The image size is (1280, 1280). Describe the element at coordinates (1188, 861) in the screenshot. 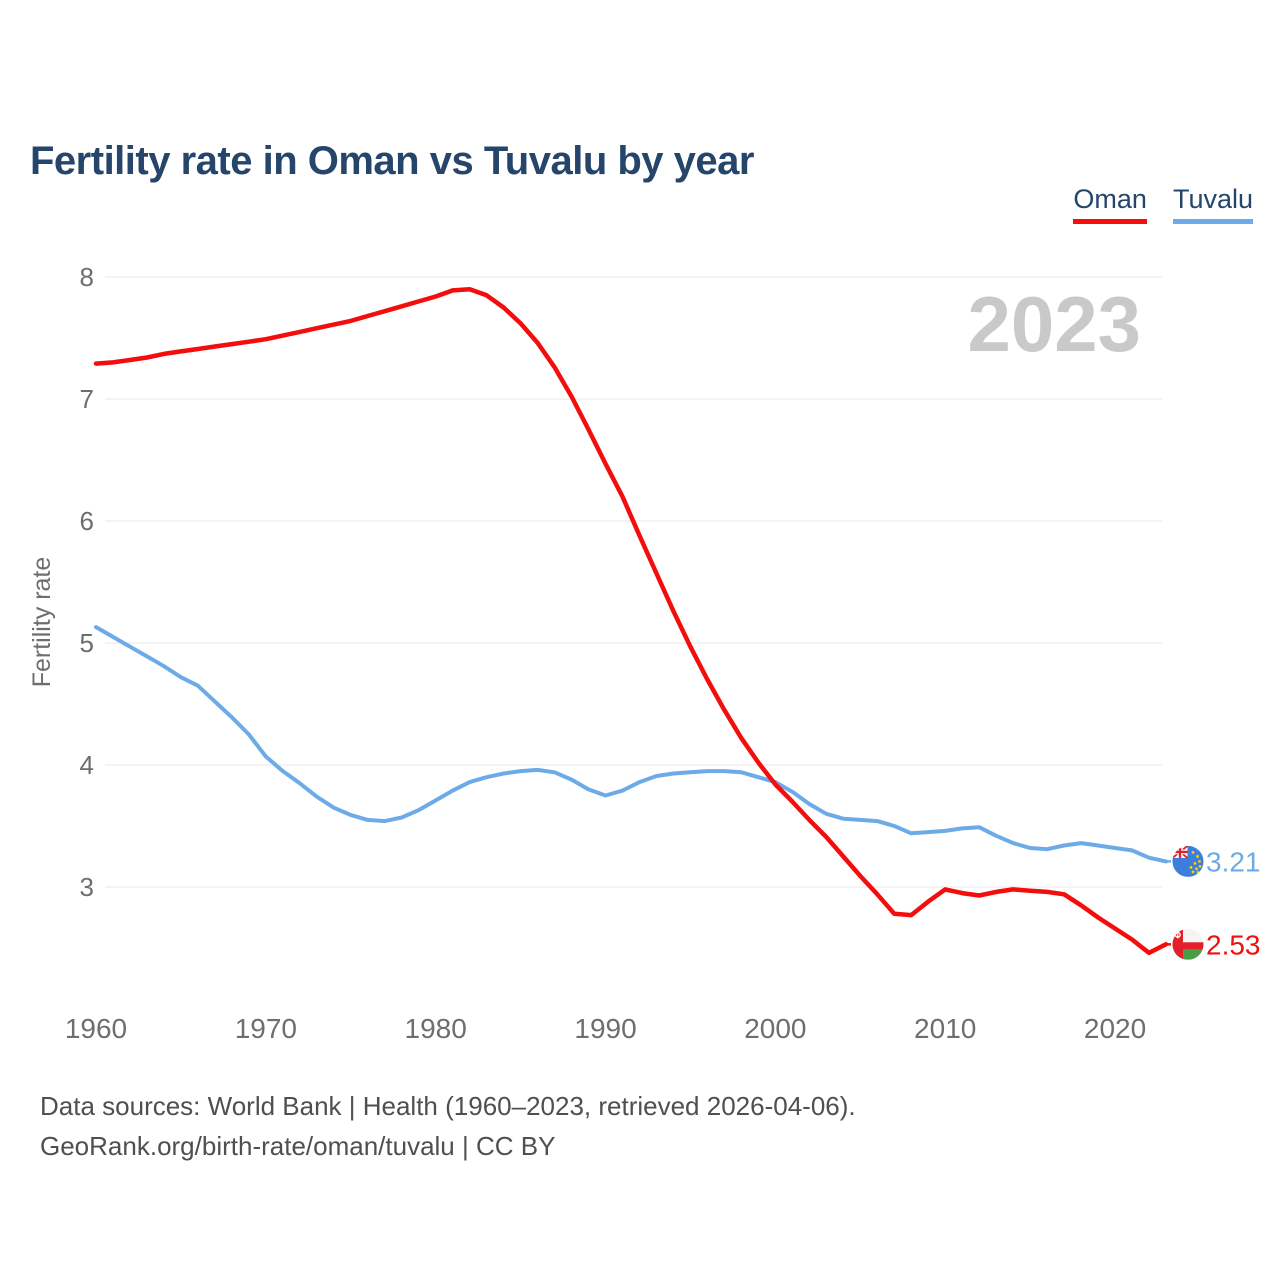

I see `tuvalu-flag-icon` at that location.